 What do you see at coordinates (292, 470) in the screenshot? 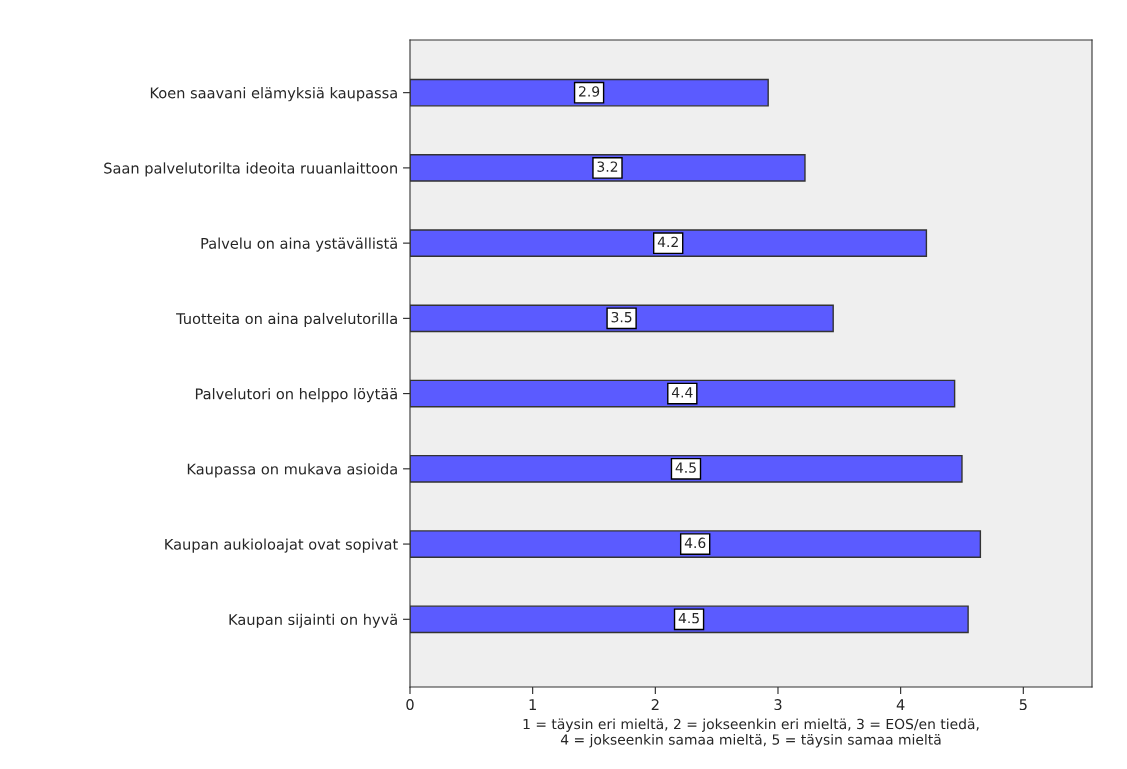
I see `y-tick-label: Kaupassa on mukava asioida` at bounding box center [292, 470].